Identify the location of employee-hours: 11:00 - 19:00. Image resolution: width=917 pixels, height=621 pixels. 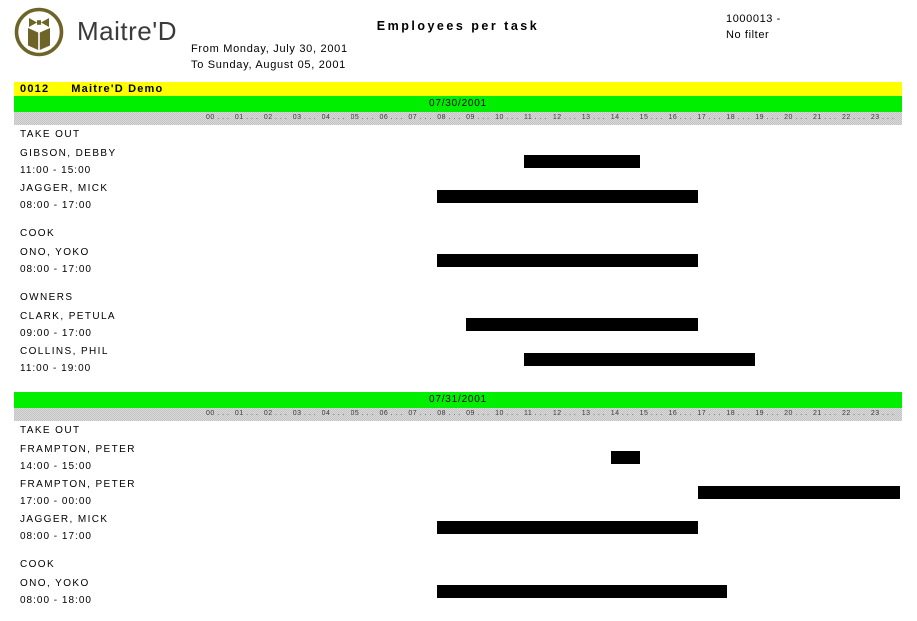
(56, 368).